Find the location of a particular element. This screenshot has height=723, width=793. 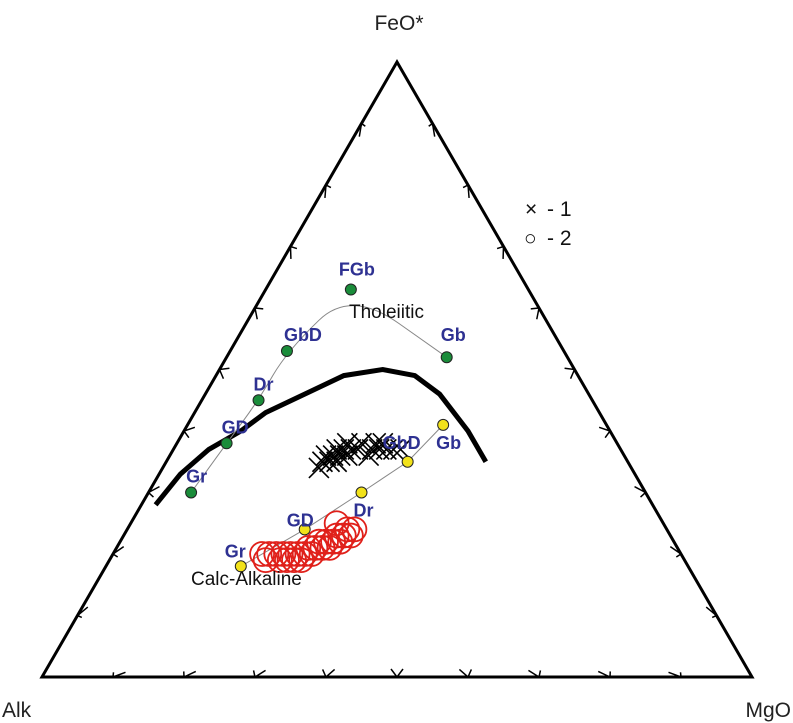

legend-symbol-2: ○ is located at coordinates (530, 238).